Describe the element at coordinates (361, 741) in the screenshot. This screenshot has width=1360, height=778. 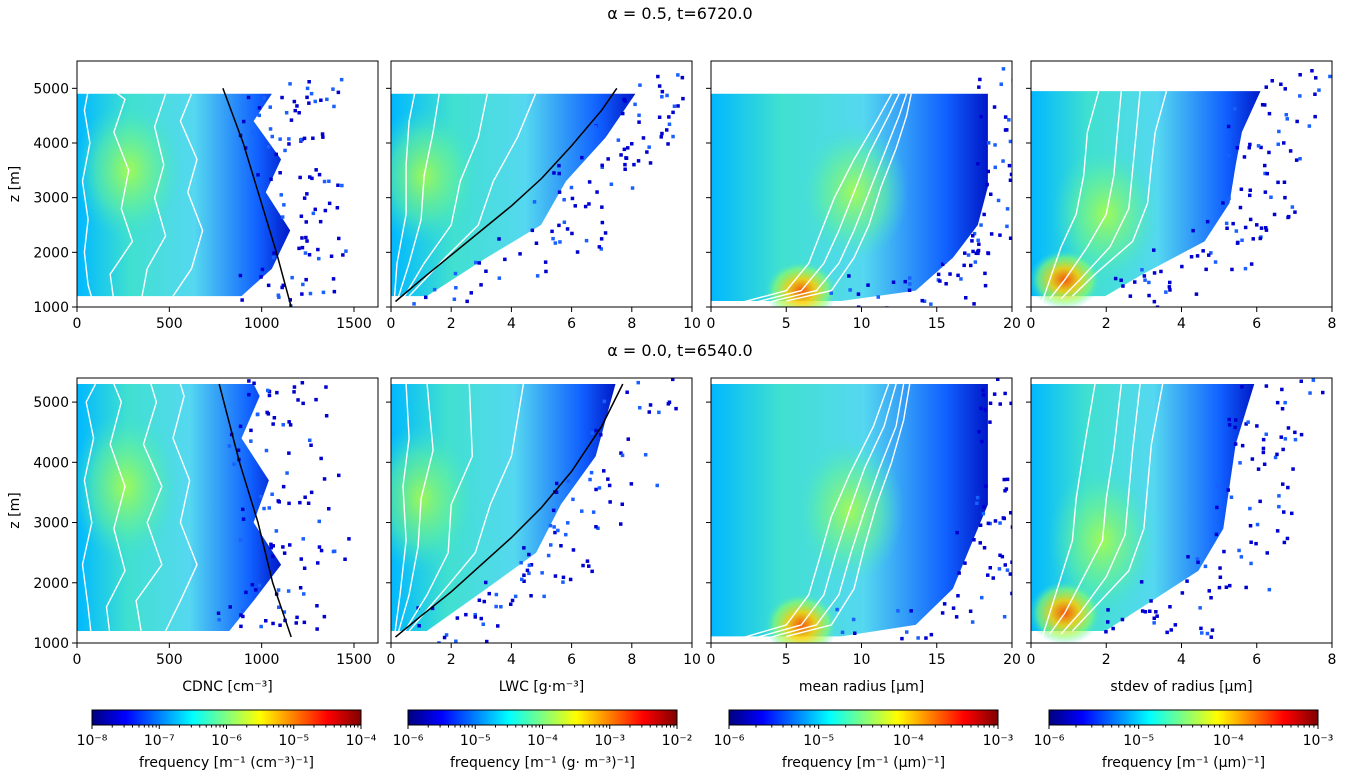
I see `colorbar-tick-label: 10⁻⁴` at that location.